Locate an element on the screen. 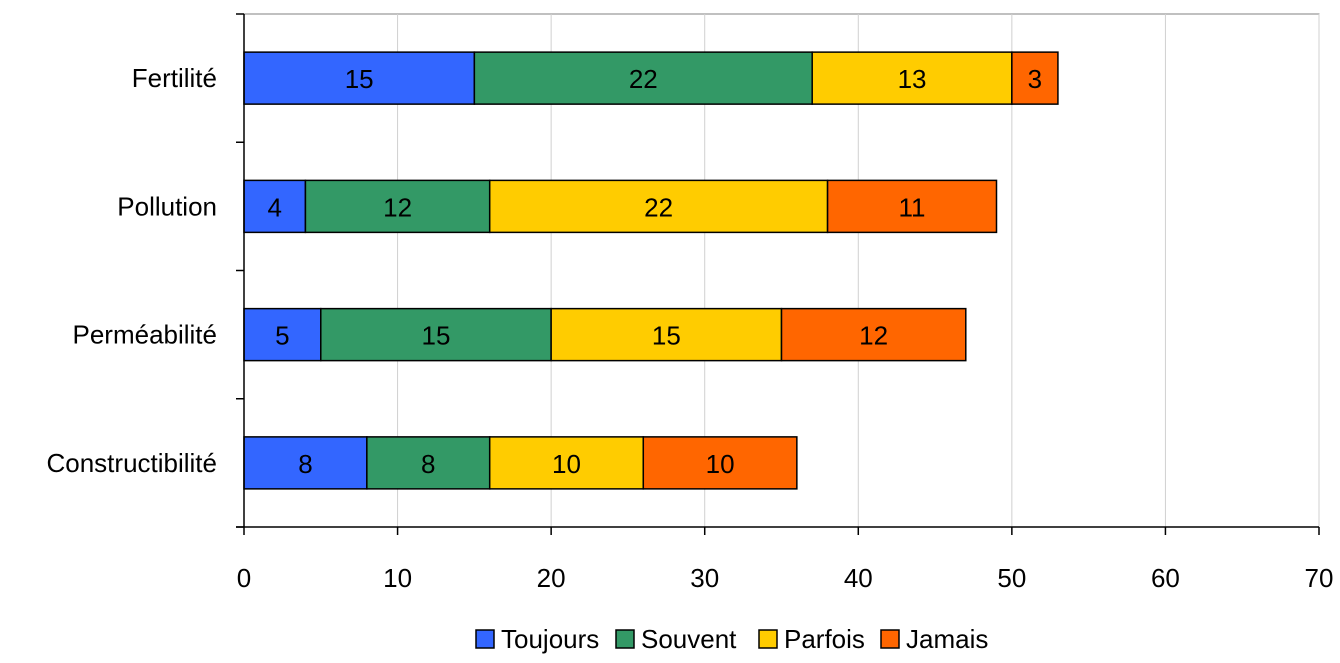  legend-swatch-souvent is located at coordinates (625, 639).